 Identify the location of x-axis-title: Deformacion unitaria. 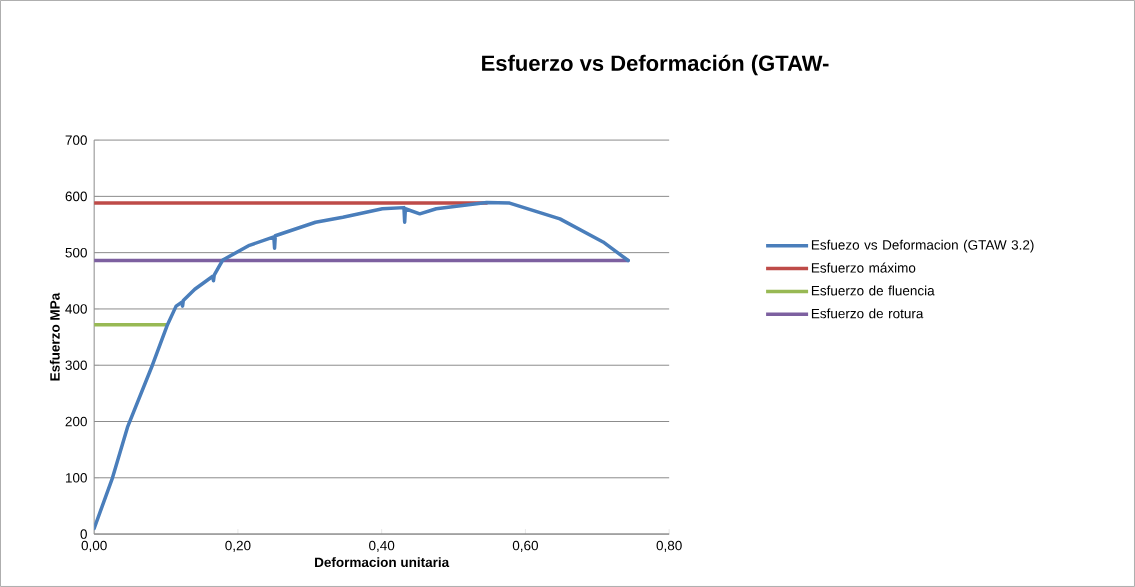
(382, 562).